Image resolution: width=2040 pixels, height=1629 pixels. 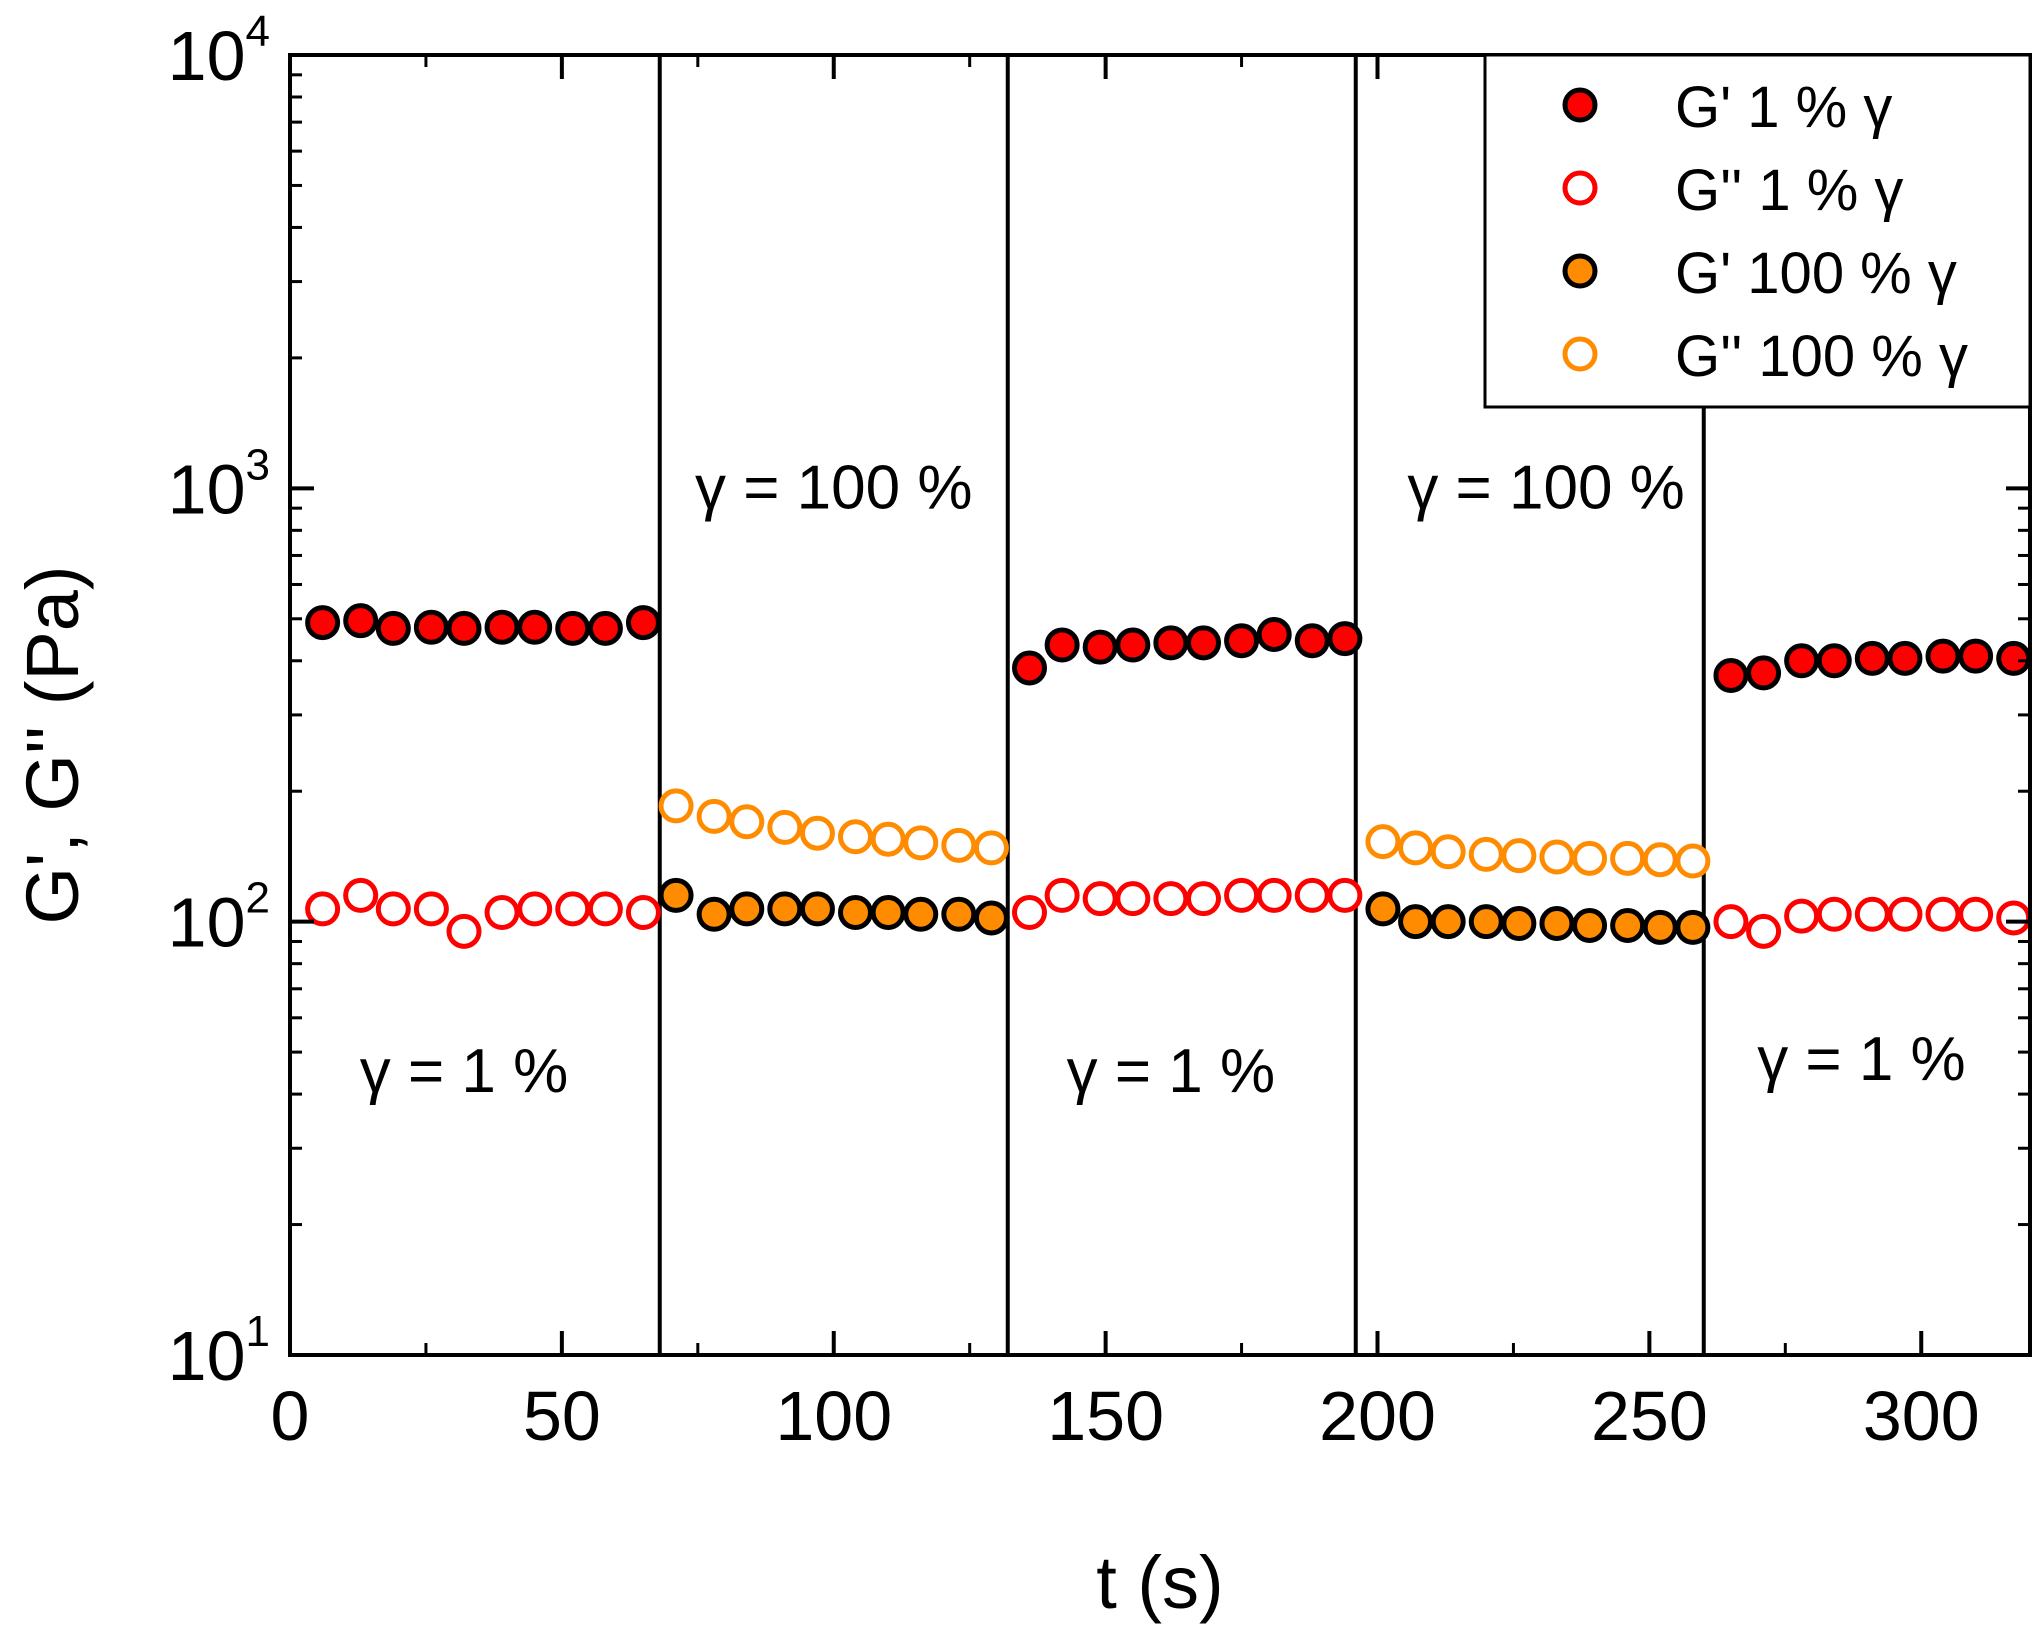 I want to click on x-tick-label: 300, so click(x=1921, y=1416).